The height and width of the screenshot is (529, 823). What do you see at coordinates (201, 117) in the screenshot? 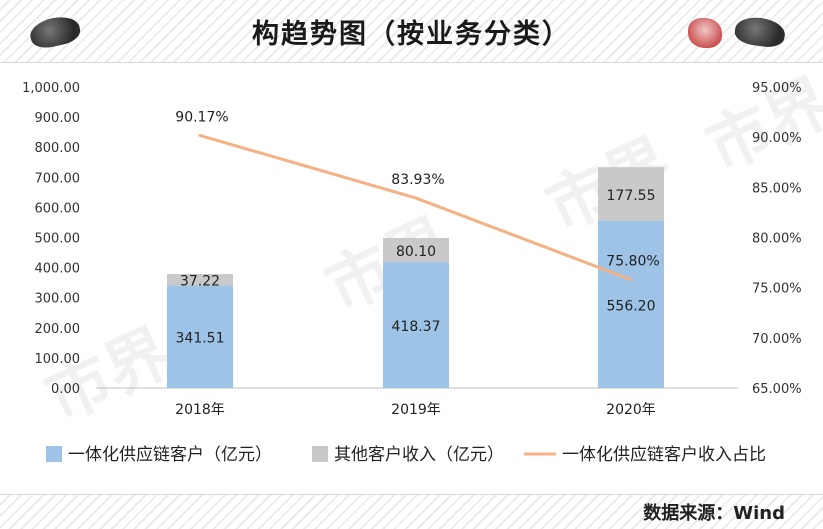
I see `data-label-ratio: 90.17%` at bounding box center [201, 117].